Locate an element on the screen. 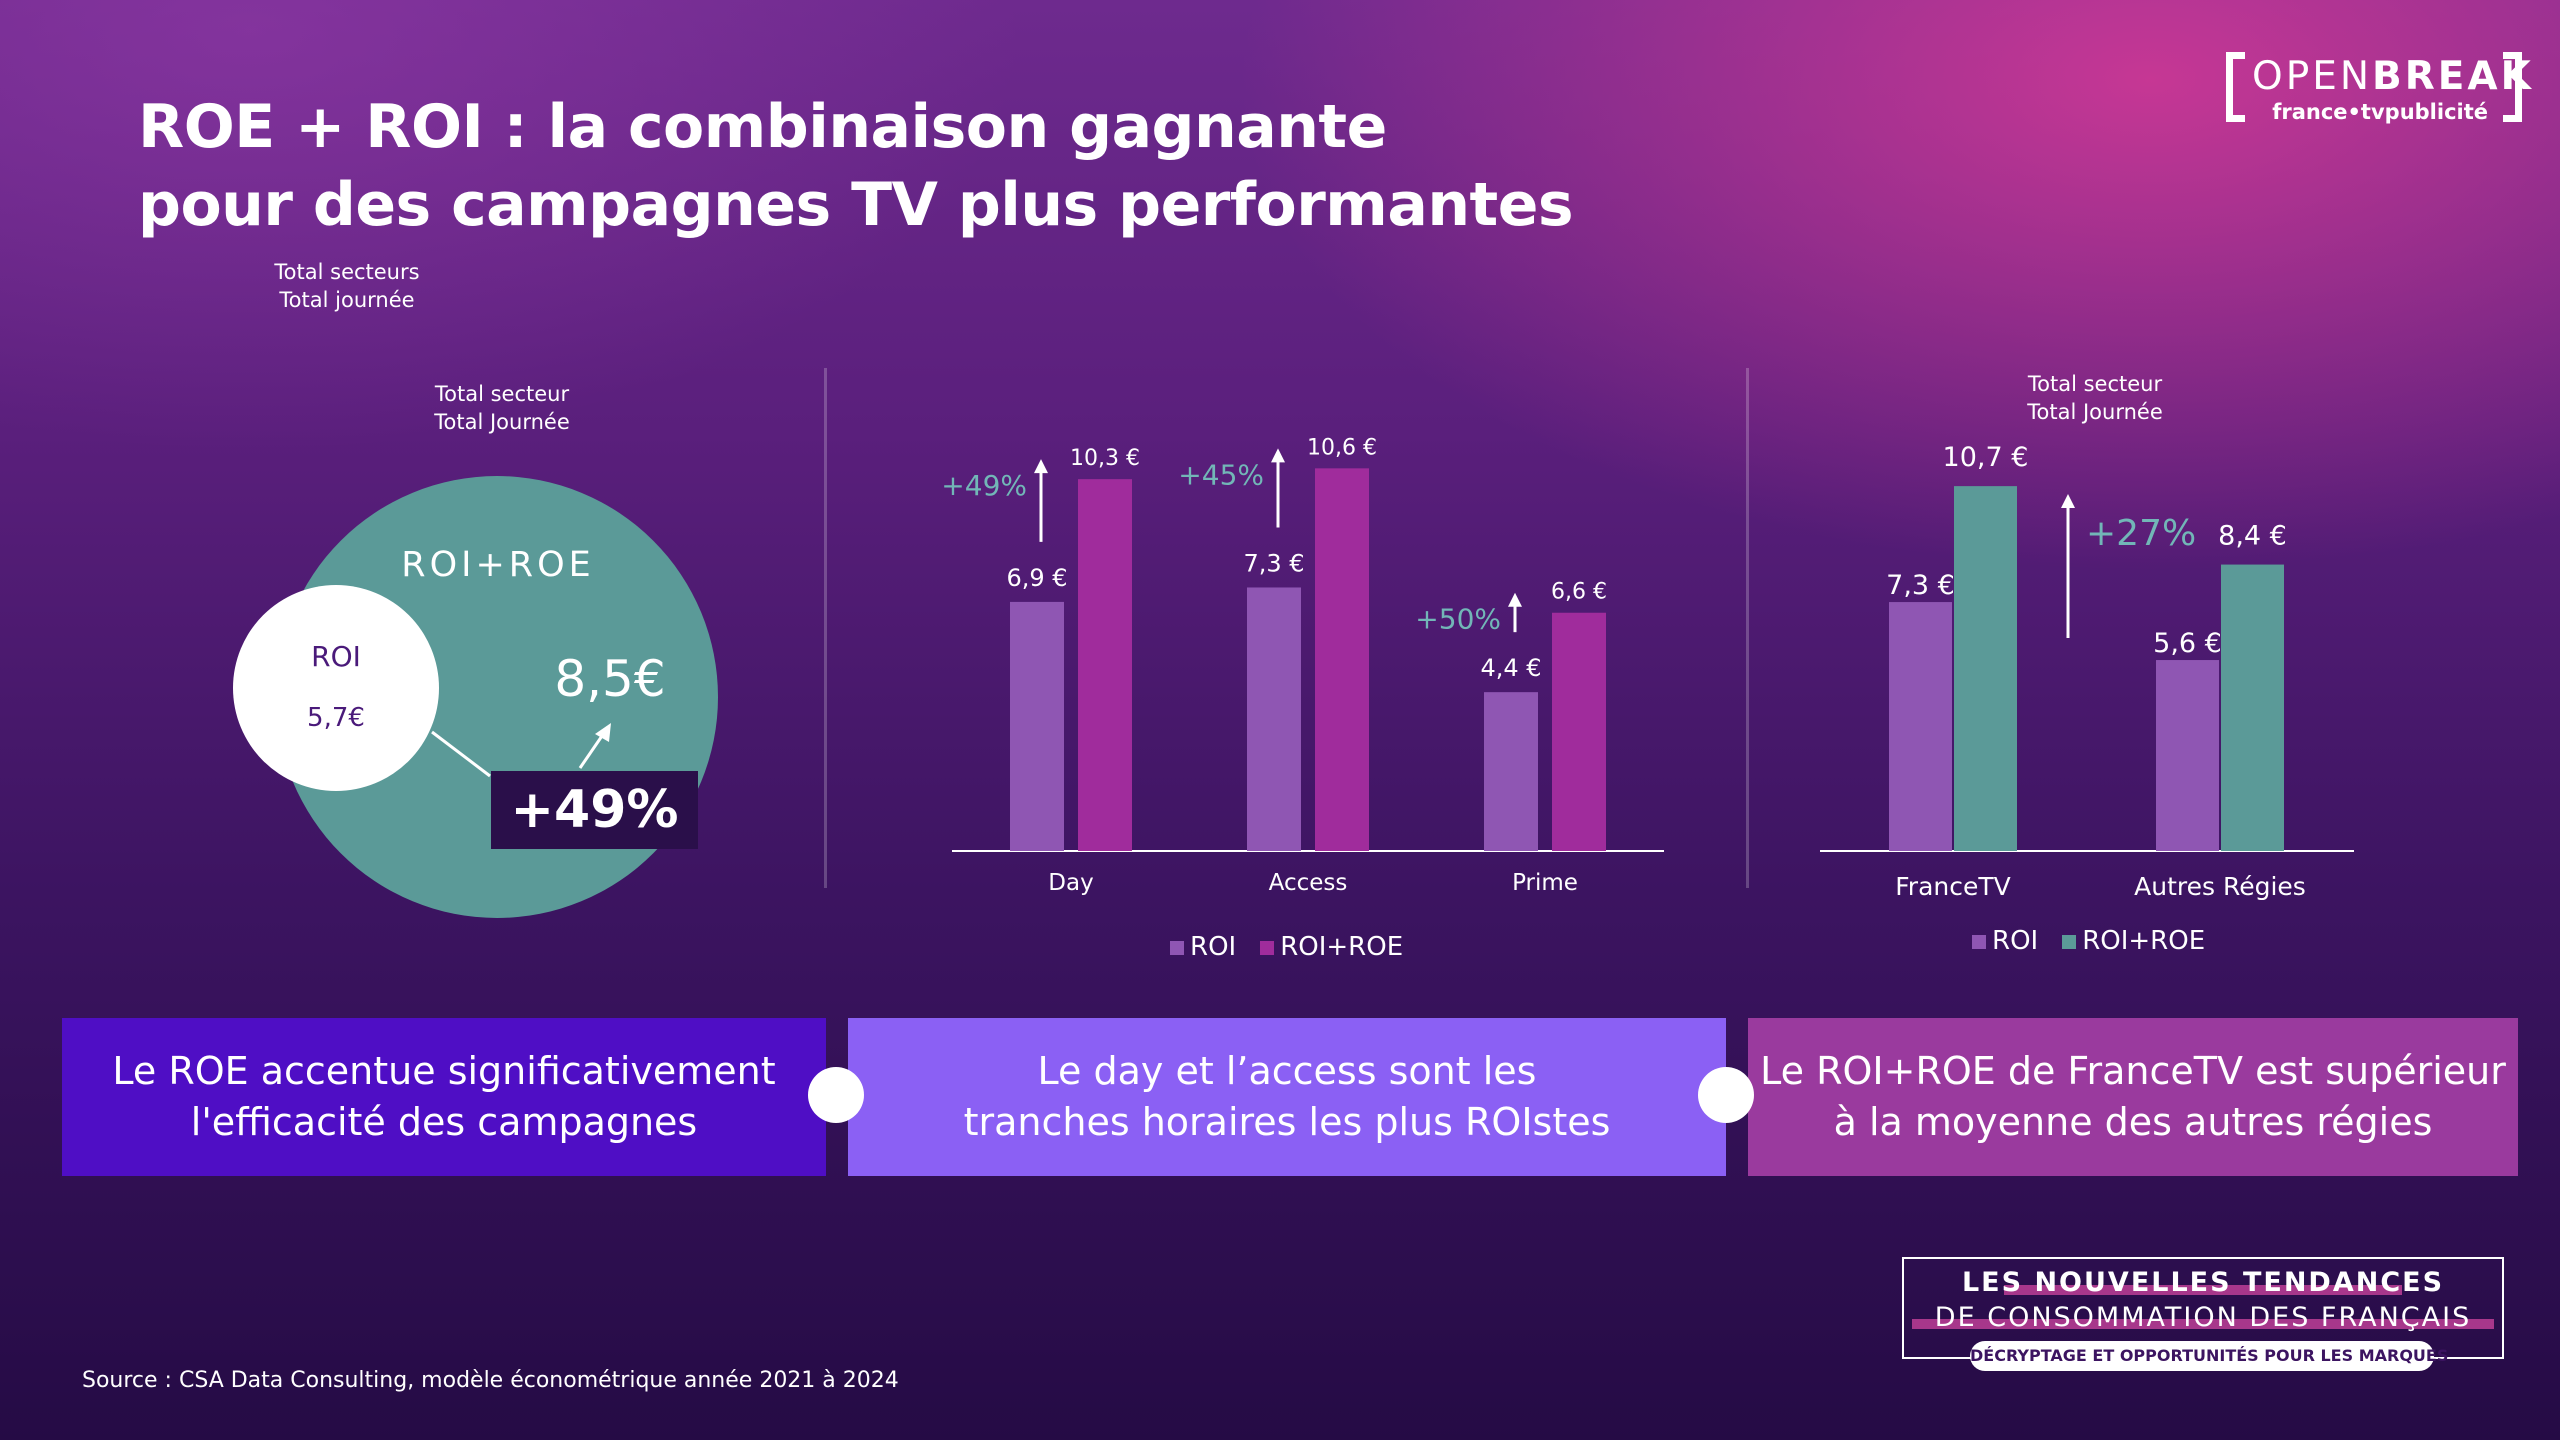 The height and width of the screenshot is (1440, 2560). label-roi-roe-prime: 6,6 € is located at coordinates (1579, 592).